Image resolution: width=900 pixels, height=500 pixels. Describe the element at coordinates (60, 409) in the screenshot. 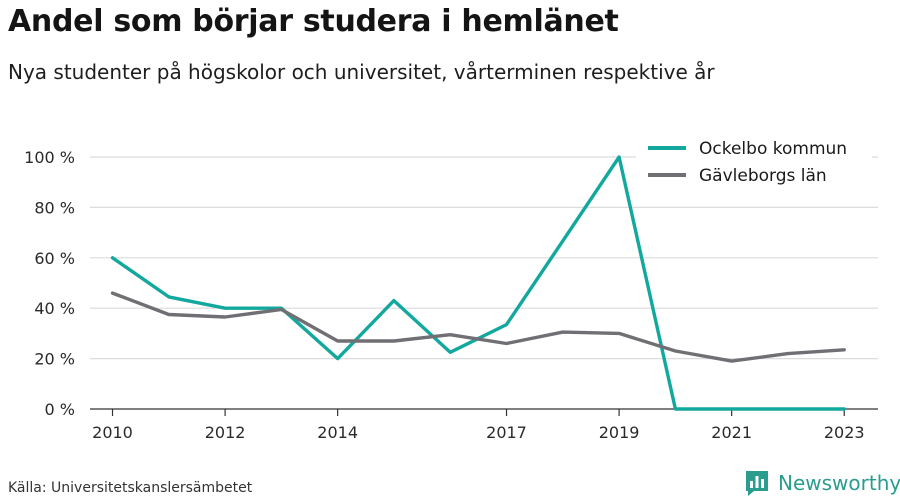

I see `y-tick-label: 0 %` at that location.